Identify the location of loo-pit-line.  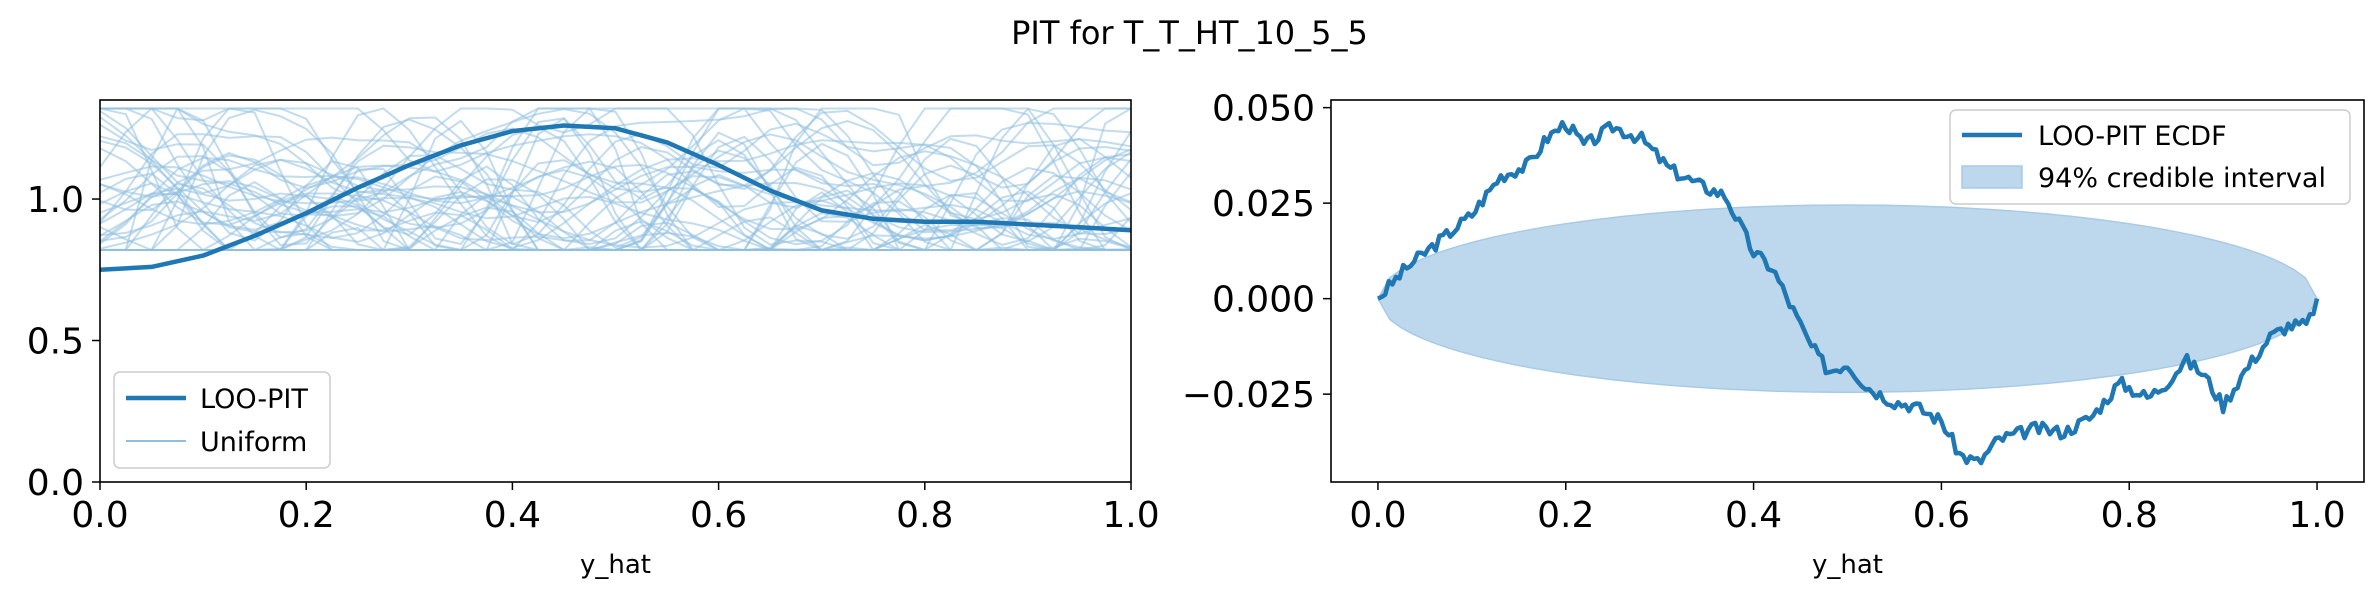
(615, 198).